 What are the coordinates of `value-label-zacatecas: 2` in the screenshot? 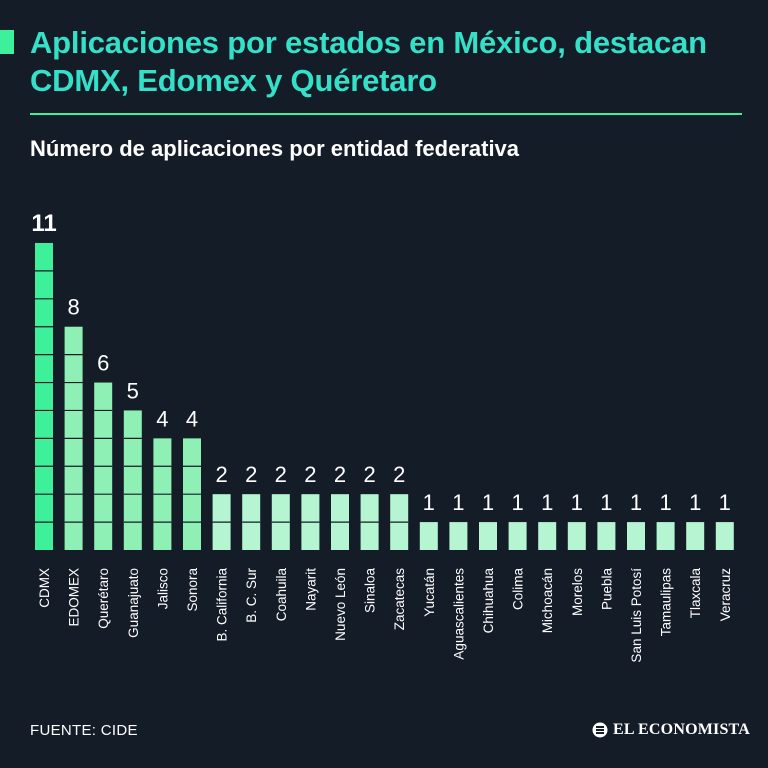 It's located at (399, 474).